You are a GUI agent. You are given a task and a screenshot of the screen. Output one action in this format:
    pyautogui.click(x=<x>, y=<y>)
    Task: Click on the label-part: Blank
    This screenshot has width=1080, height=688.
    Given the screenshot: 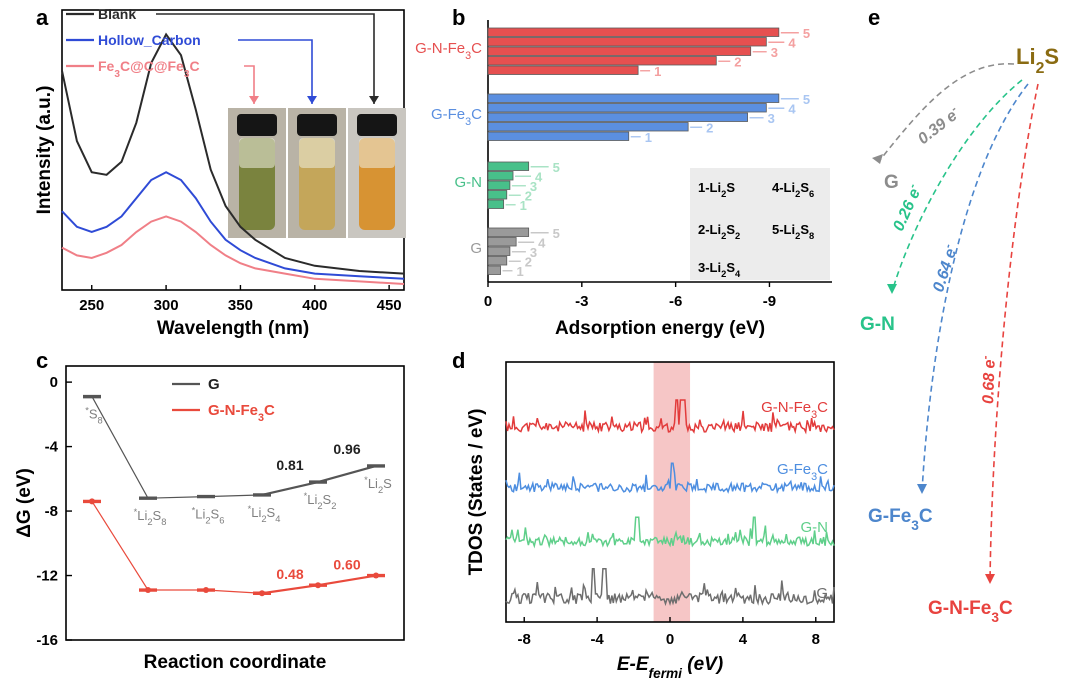 What is the action you would take?
    pyautogui.click(x=117, y=14)
    